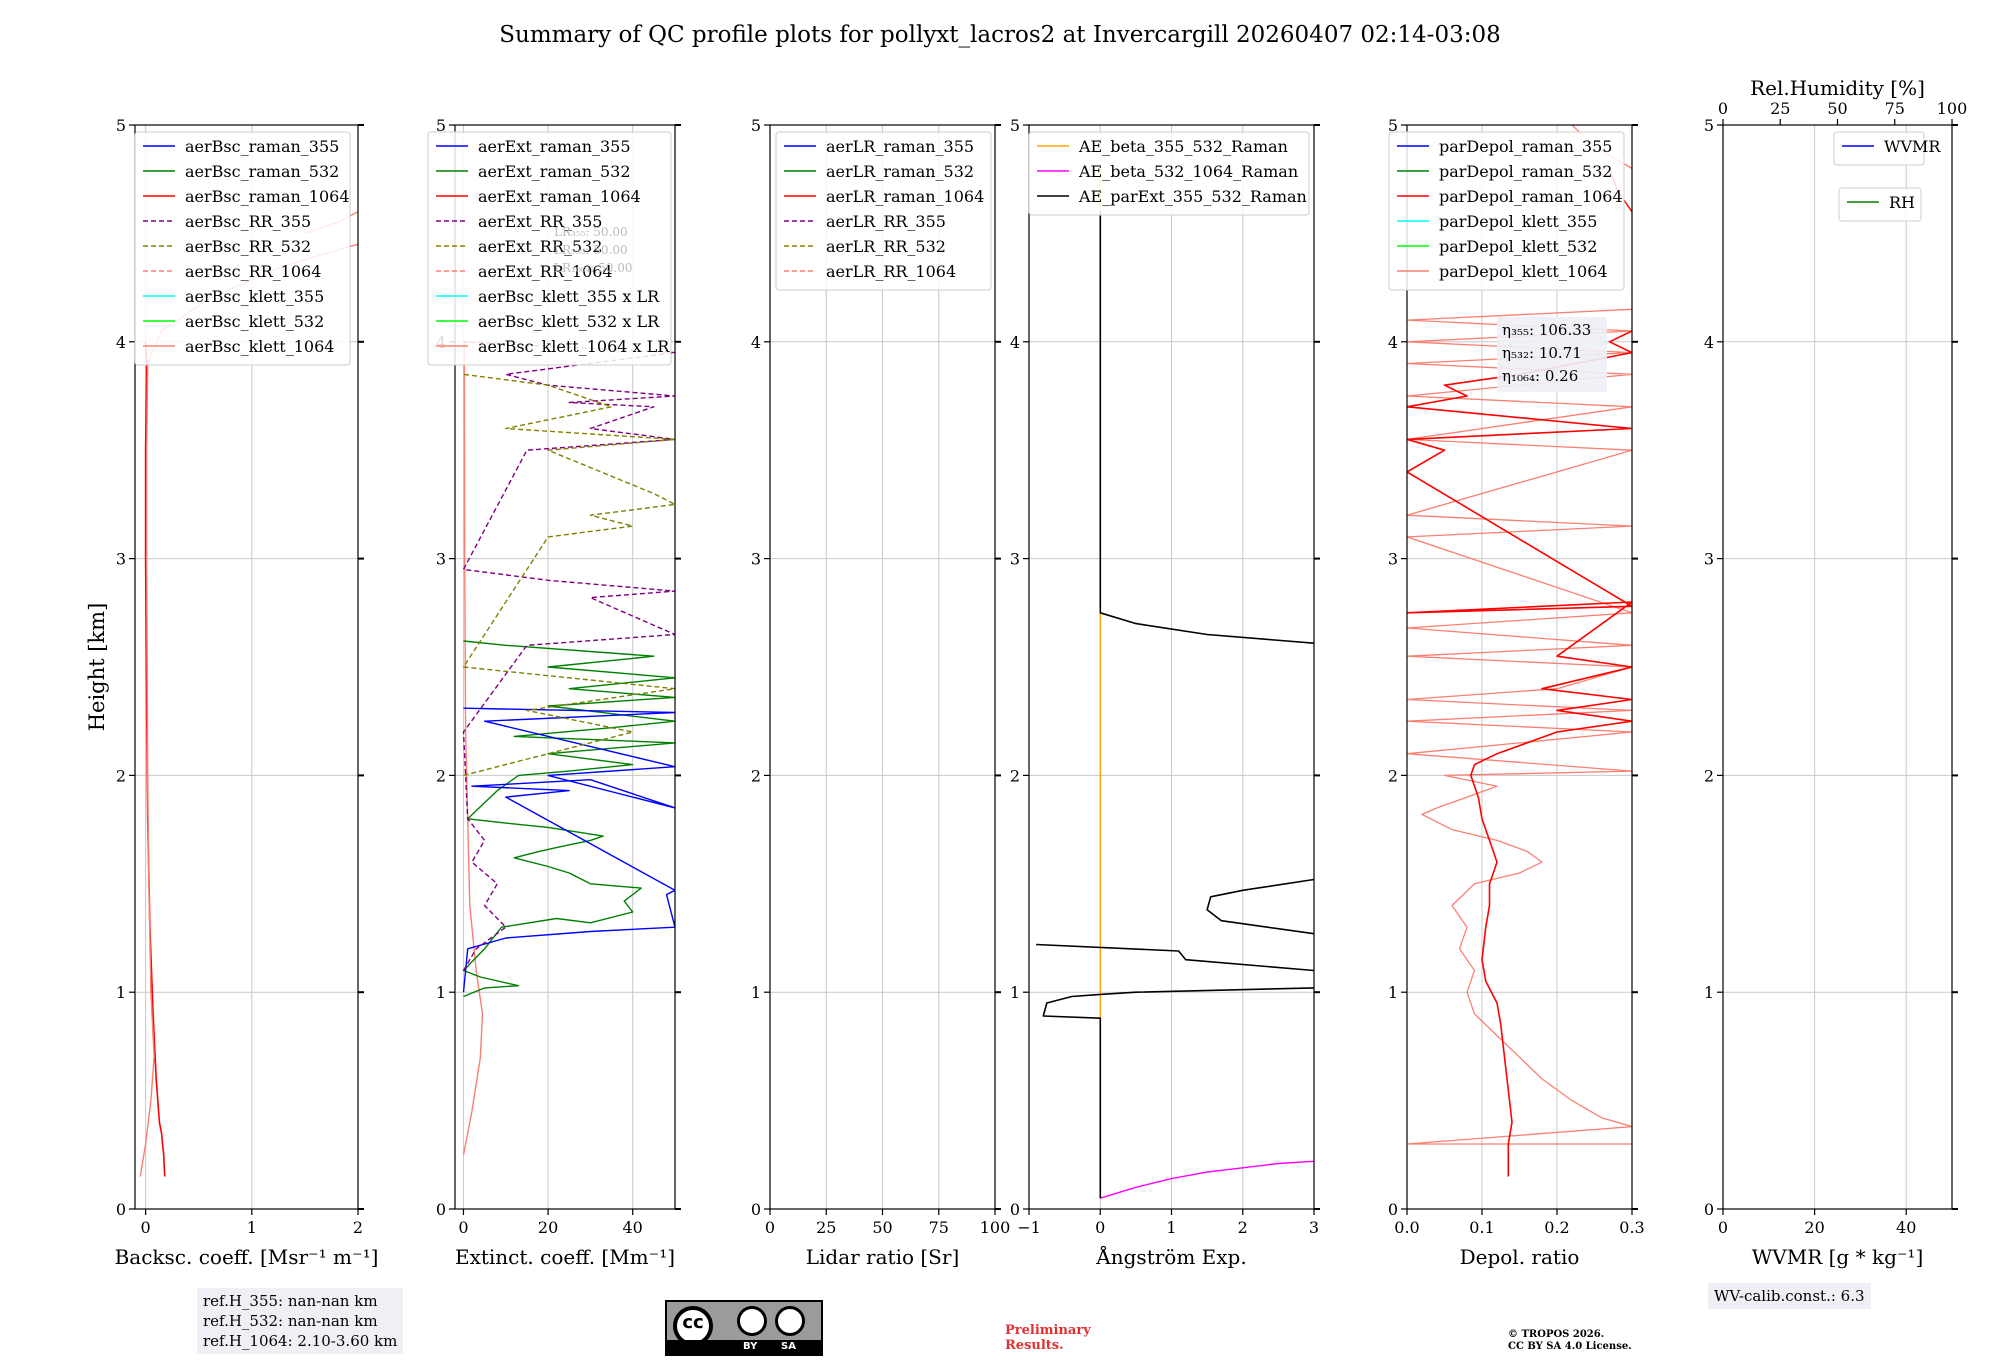 The height and width of the screenshot is (1360, 2000). I want to click on legend-label: aerLR_RR_355, so click(886, 221).